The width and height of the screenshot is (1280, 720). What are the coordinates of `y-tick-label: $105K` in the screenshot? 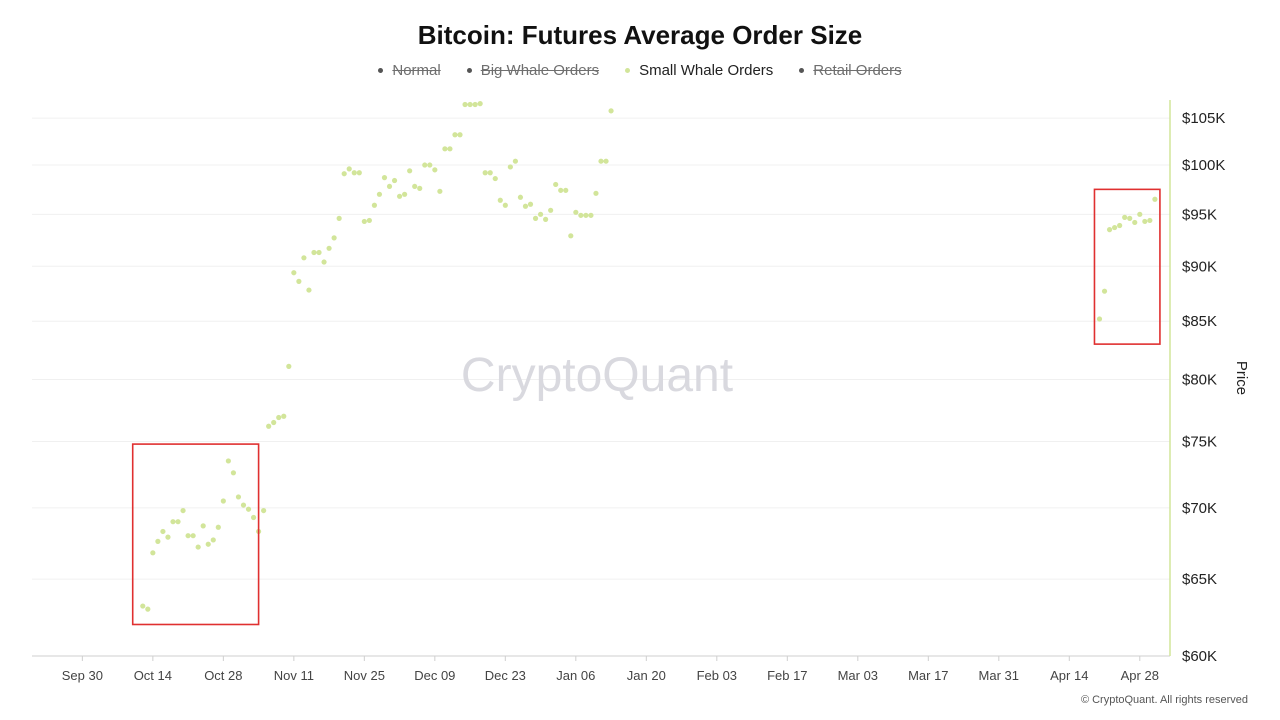 It's located at (1203, 118).